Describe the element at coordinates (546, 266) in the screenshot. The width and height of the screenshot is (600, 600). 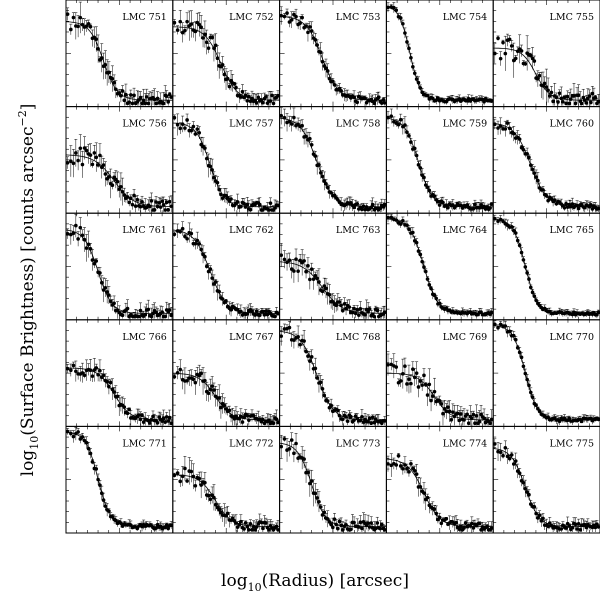
I see `panel-lmc-765: LMC 765` at that location.